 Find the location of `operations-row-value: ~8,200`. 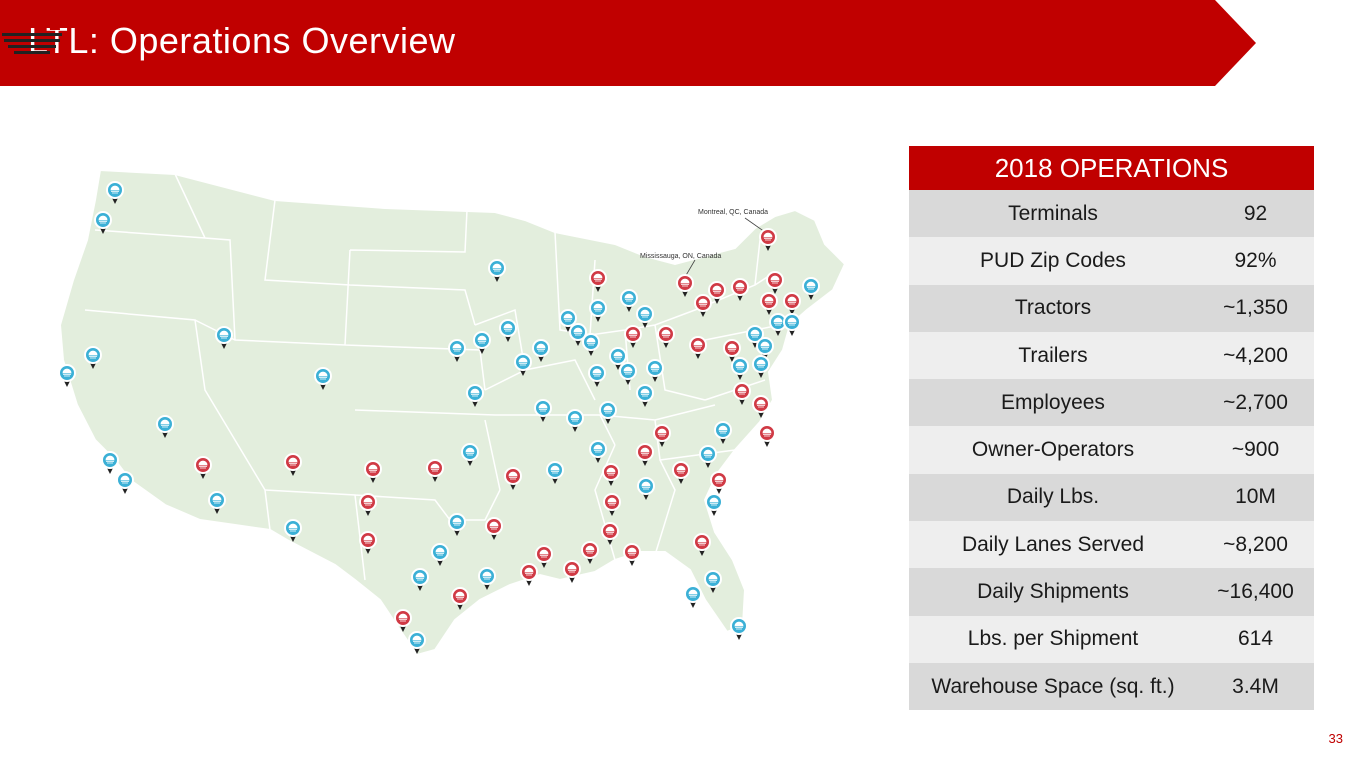

operations-row-value: ~8,200 is located at coordinates (1255, 544).